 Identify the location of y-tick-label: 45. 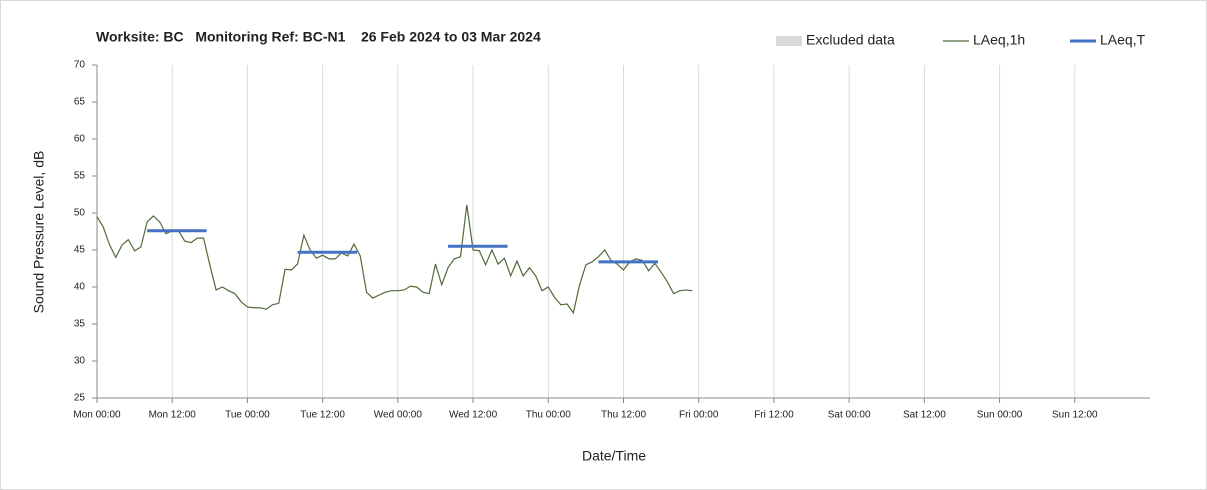
(80, 250).